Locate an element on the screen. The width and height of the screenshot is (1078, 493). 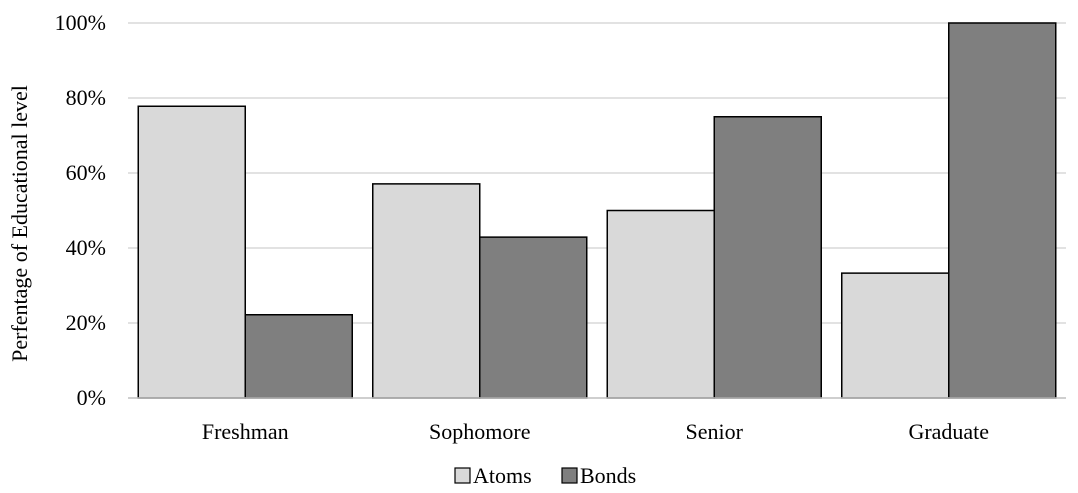
legend-swatch-atoms is located at coordinates (462, 475).